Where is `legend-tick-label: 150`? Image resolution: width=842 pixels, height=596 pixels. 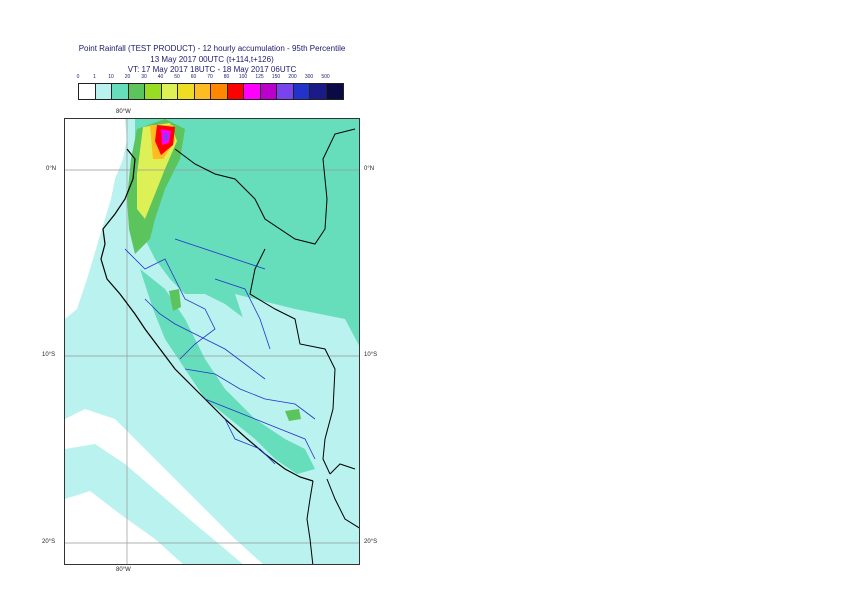
legend-tick-label: 150 is located at coordinates (276, 77).